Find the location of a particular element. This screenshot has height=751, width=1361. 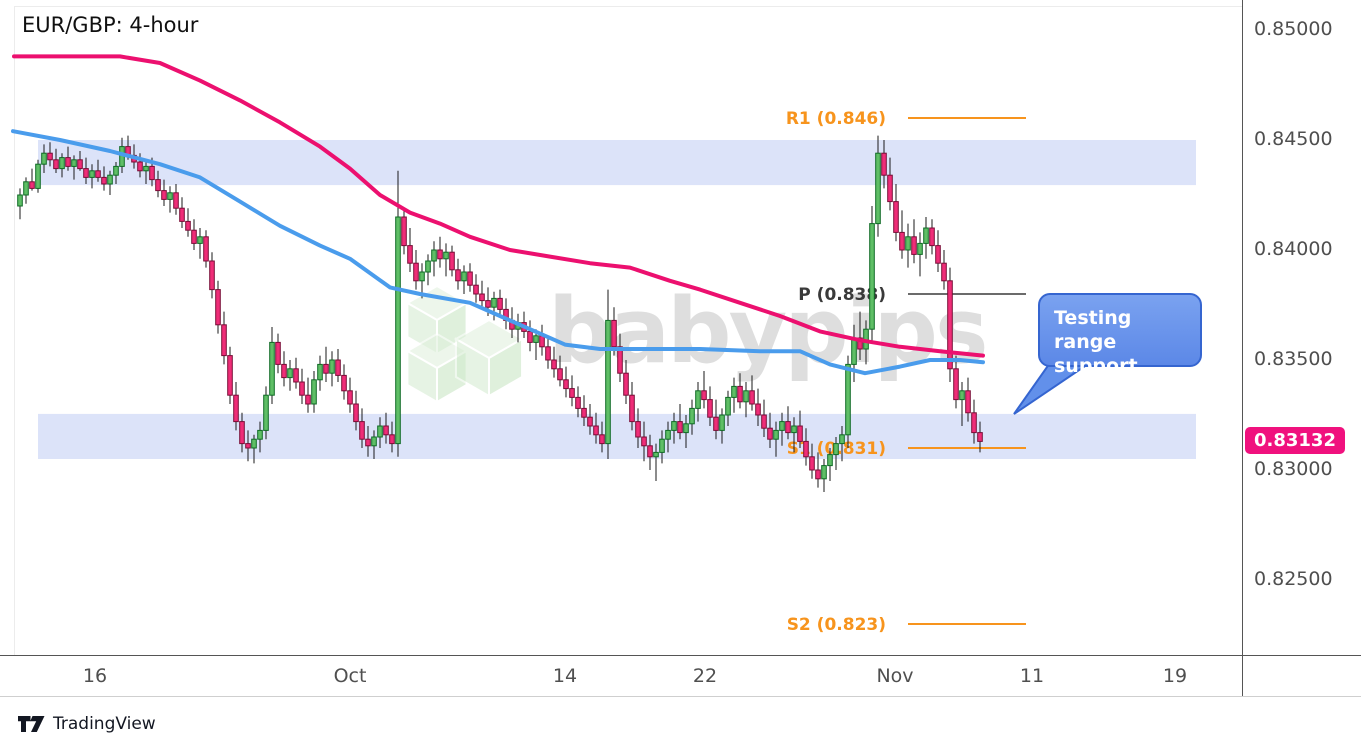

watermark-cube is located at coordinates (489, 358).